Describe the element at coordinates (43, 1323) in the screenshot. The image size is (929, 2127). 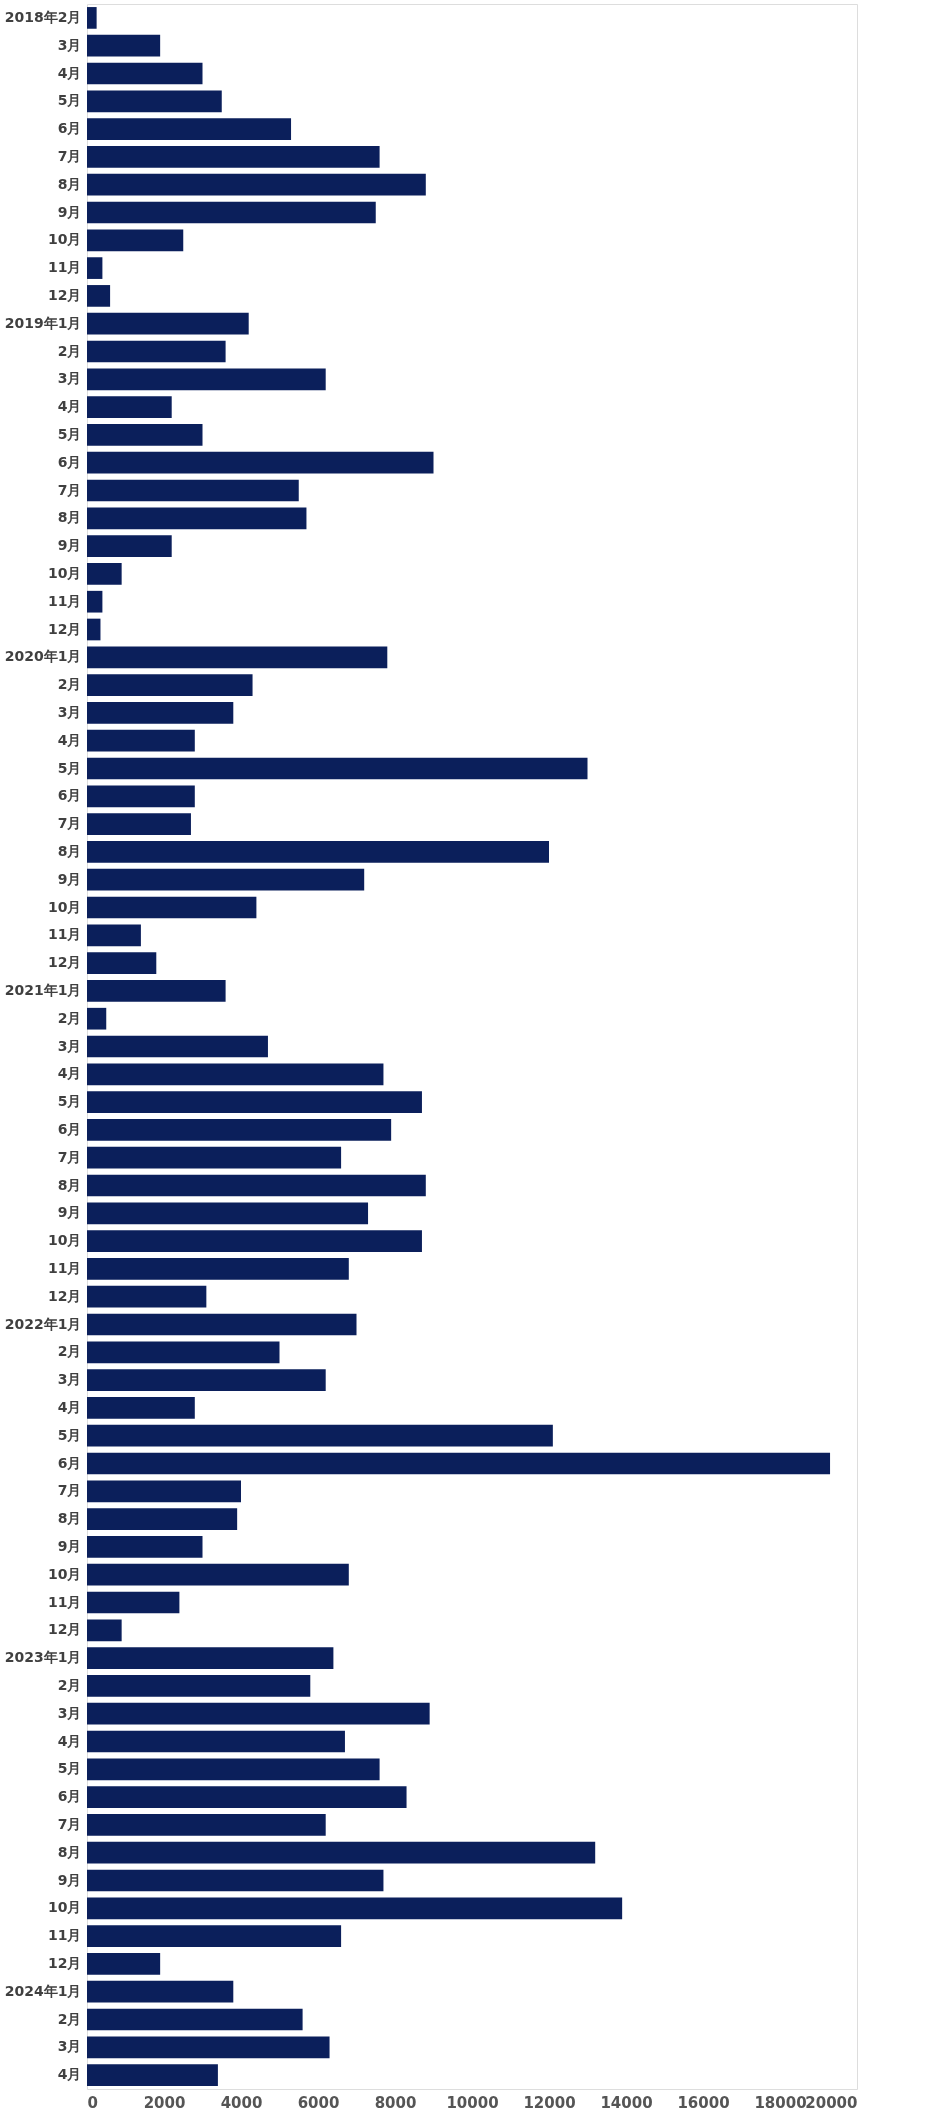
I see `y-tick-label: 2022年1月` at that location.